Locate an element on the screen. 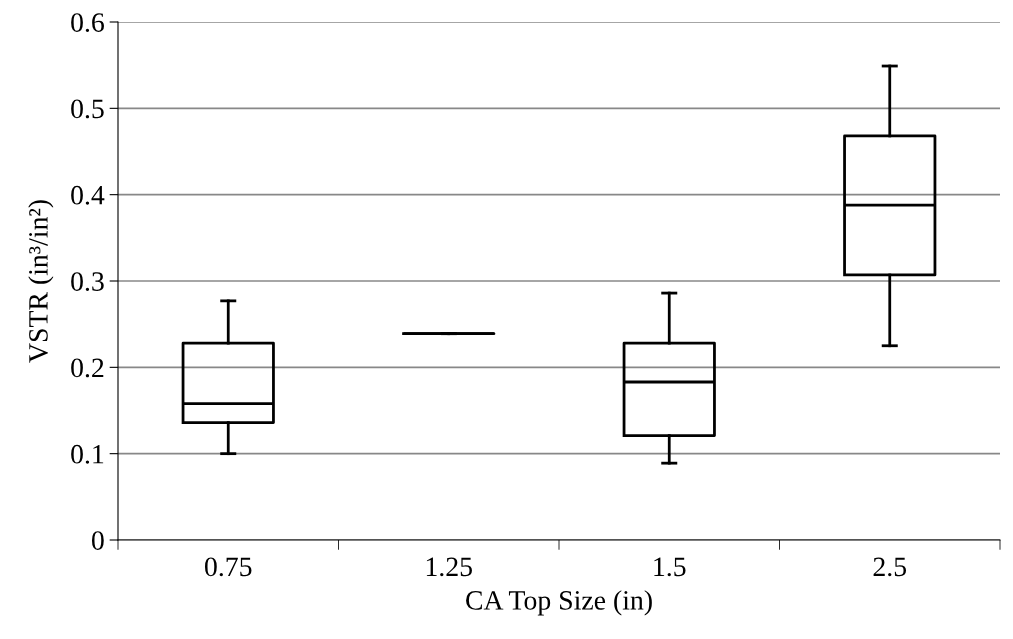 The height and width of the screenshot is (639, 1013). y-tick-label: 0.3 is located at coordinates (87, 282).